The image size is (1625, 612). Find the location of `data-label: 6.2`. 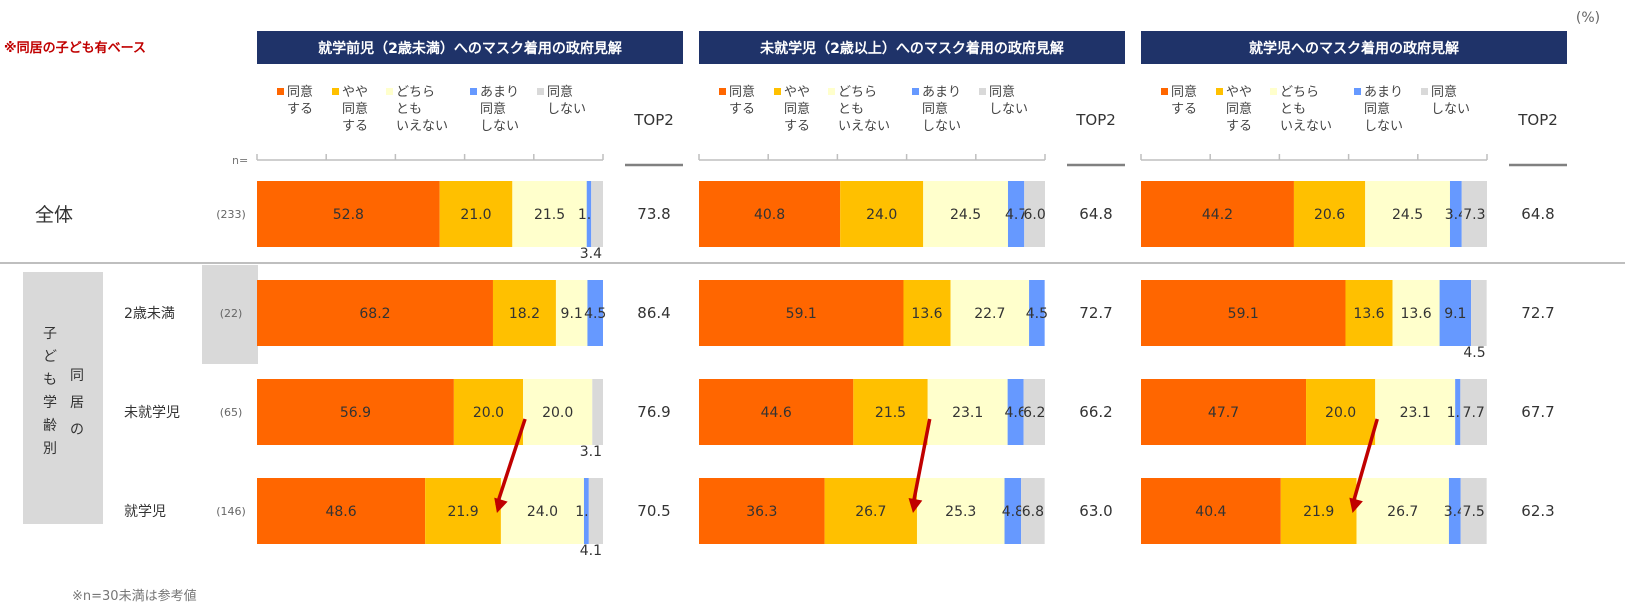

data-label: 6.2 is located at coordinates (1034, 413).